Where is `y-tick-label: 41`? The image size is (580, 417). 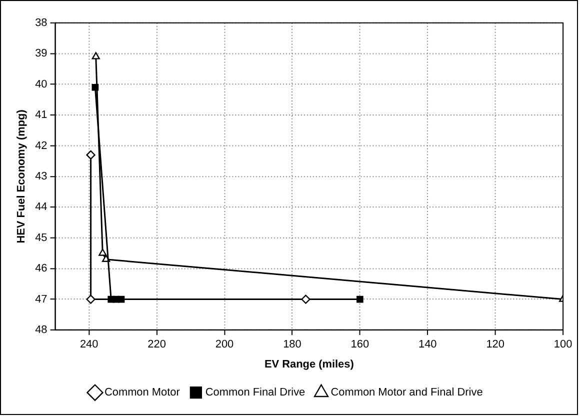
y-tick-label: 41 is located at coordinates (41, 115).